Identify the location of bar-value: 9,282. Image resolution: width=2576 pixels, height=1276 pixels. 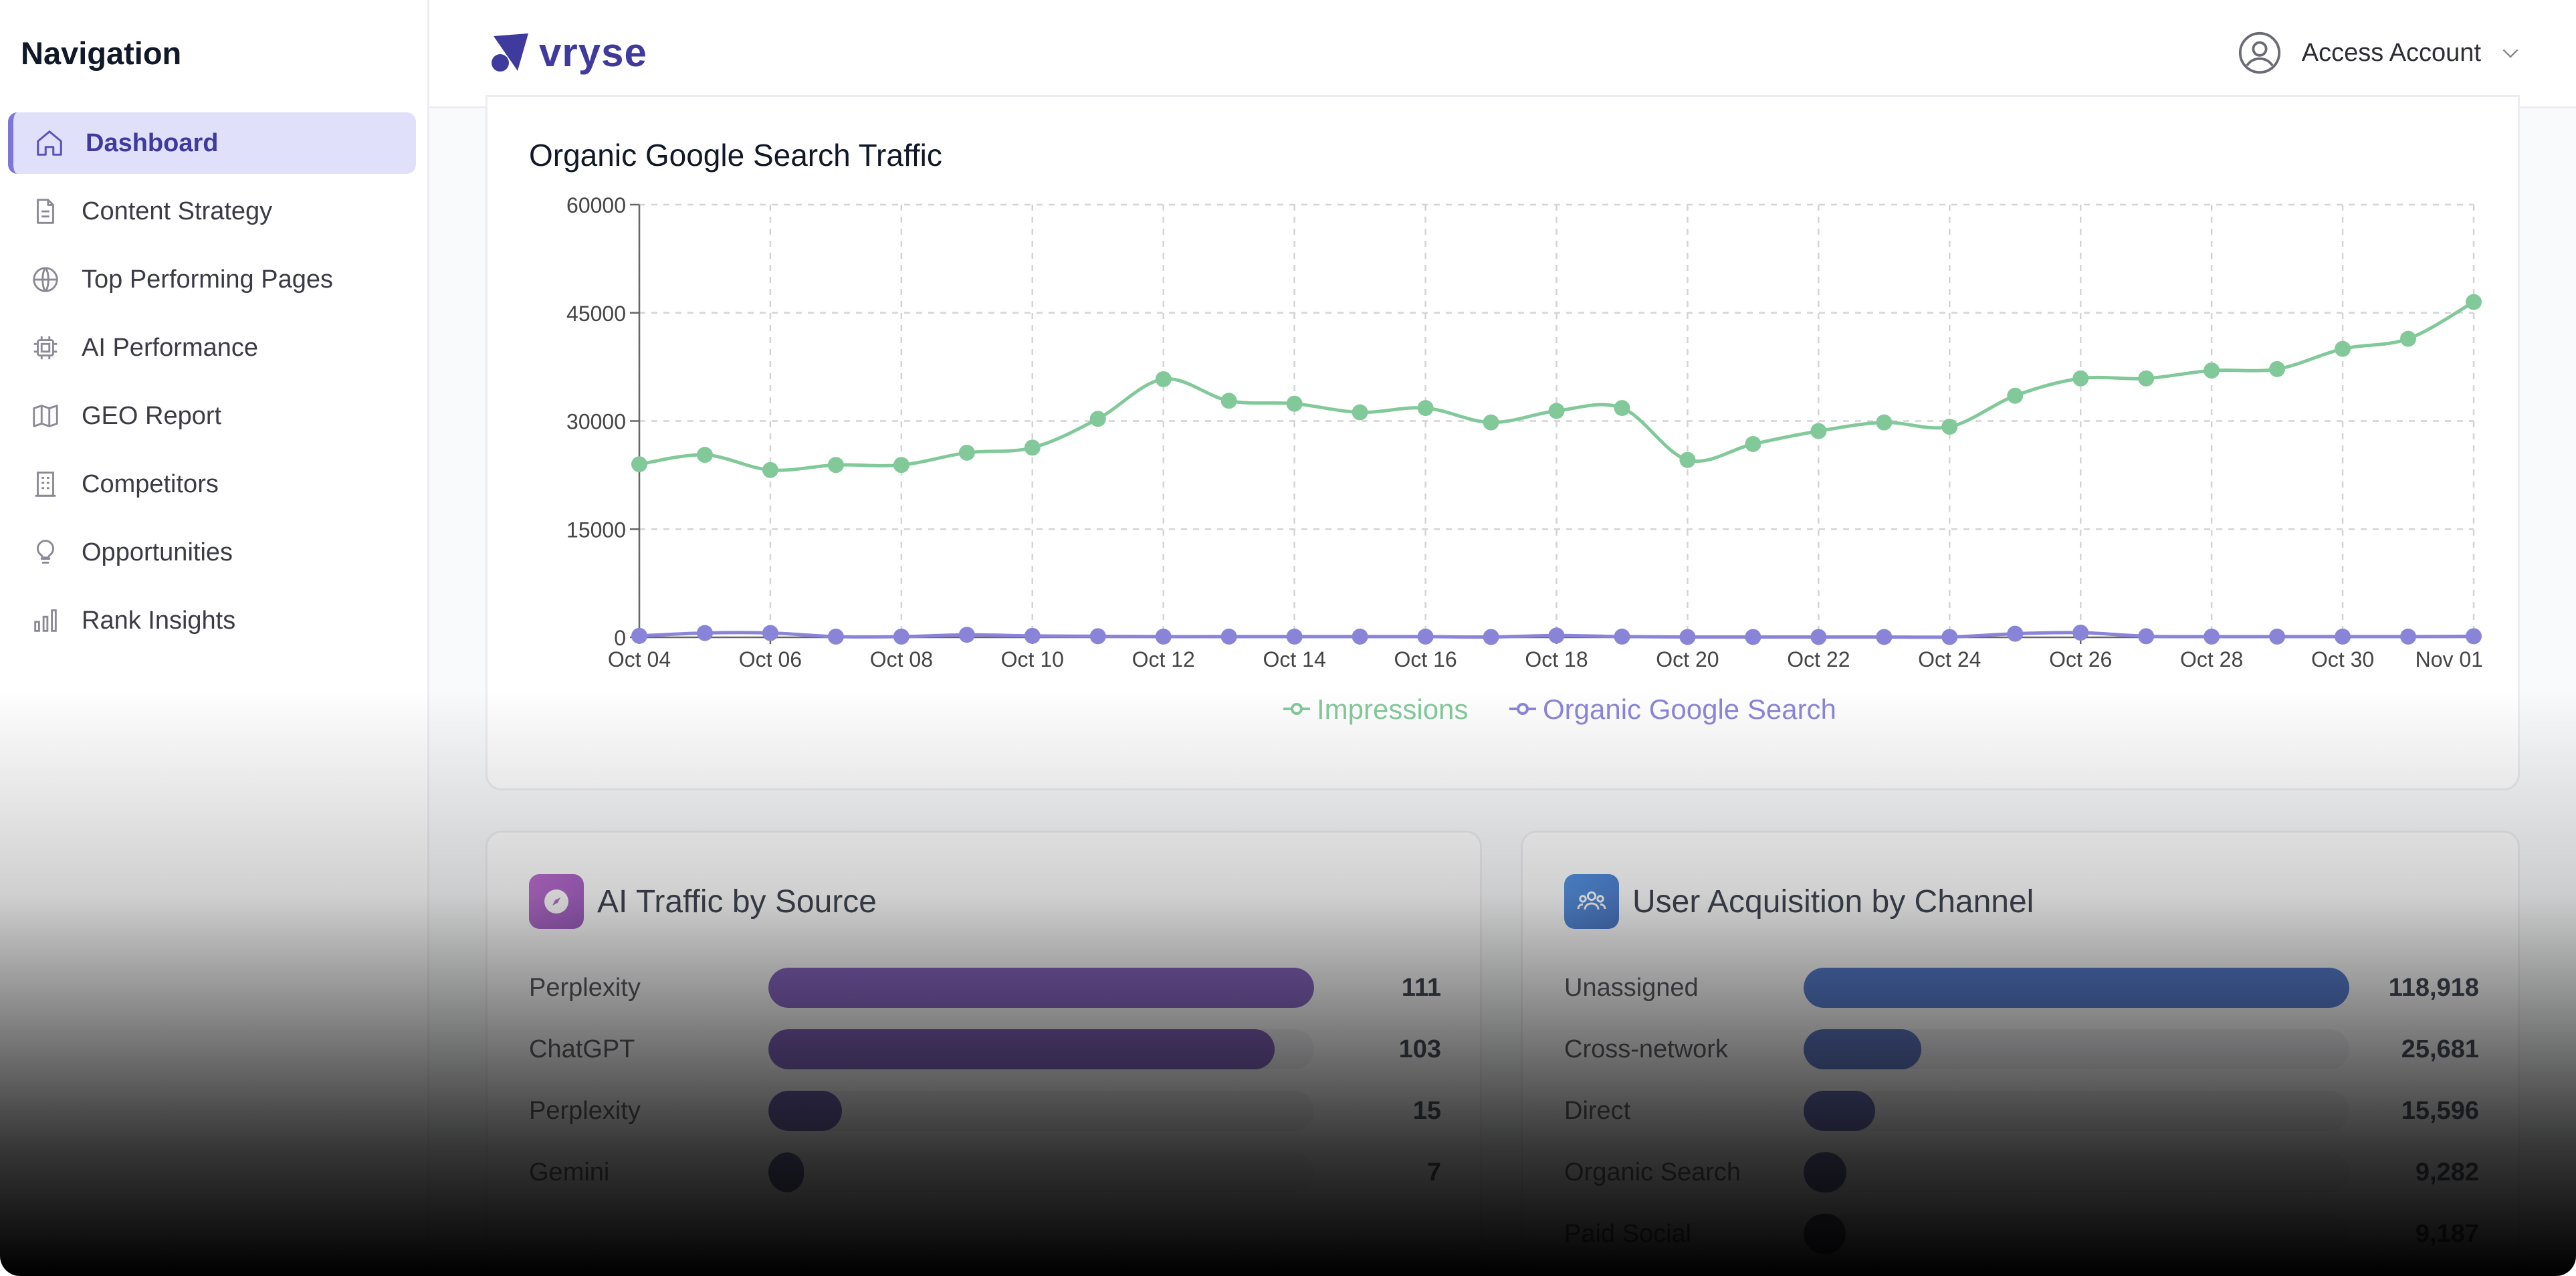
(2447, 1172).